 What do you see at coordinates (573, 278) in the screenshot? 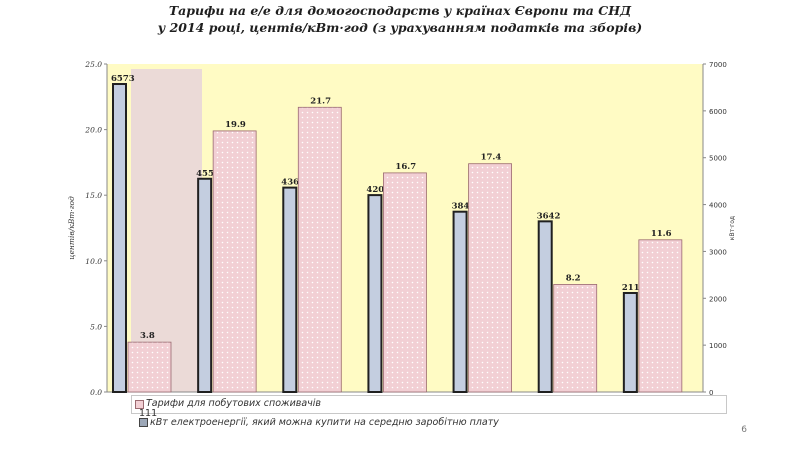
I see `tariff-data-label: 8.2` at bounding box center [573, 278].